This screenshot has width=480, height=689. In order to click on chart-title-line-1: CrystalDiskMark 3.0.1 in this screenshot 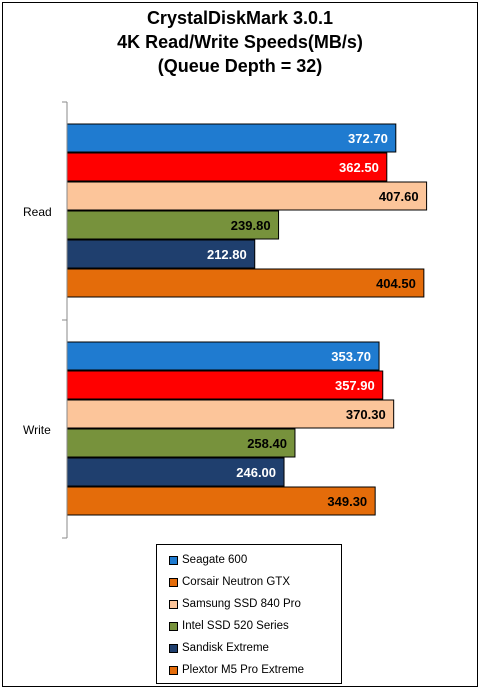, I will do `click(240, 18)`.